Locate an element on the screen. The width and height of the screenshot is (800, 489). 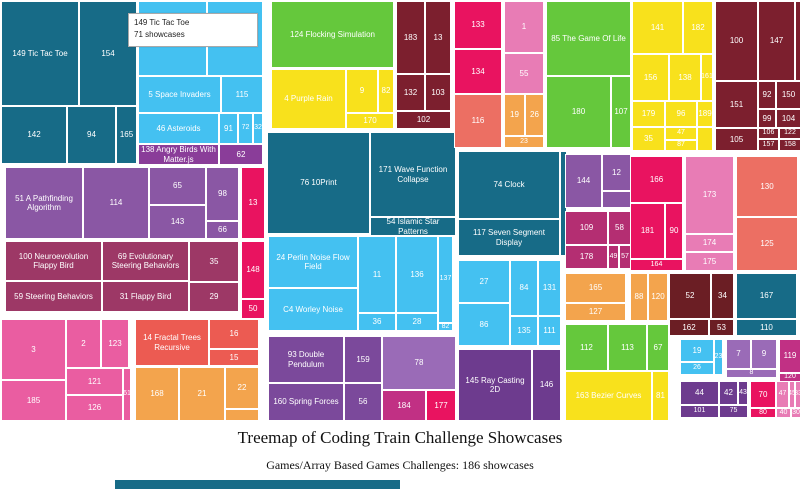
treemap-cell: 91 is located at coordinates (228, 128).